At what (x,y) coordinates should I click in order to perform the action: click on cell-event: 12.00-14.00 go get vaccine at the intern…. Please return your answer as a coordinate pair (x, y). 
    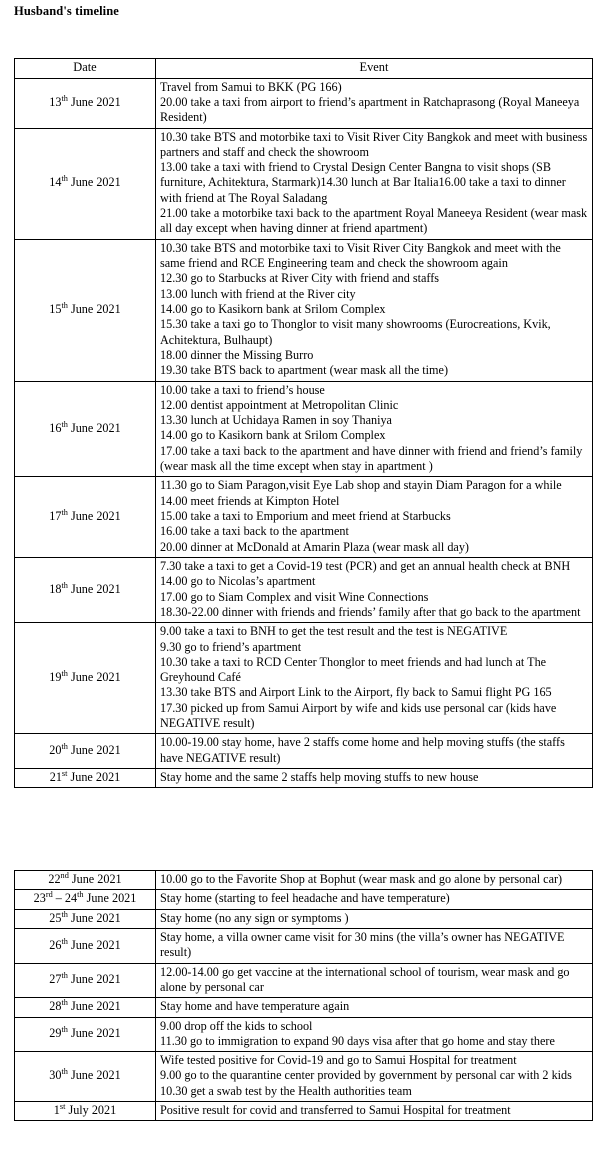
    Looking at the image, I should click on (374, 980).